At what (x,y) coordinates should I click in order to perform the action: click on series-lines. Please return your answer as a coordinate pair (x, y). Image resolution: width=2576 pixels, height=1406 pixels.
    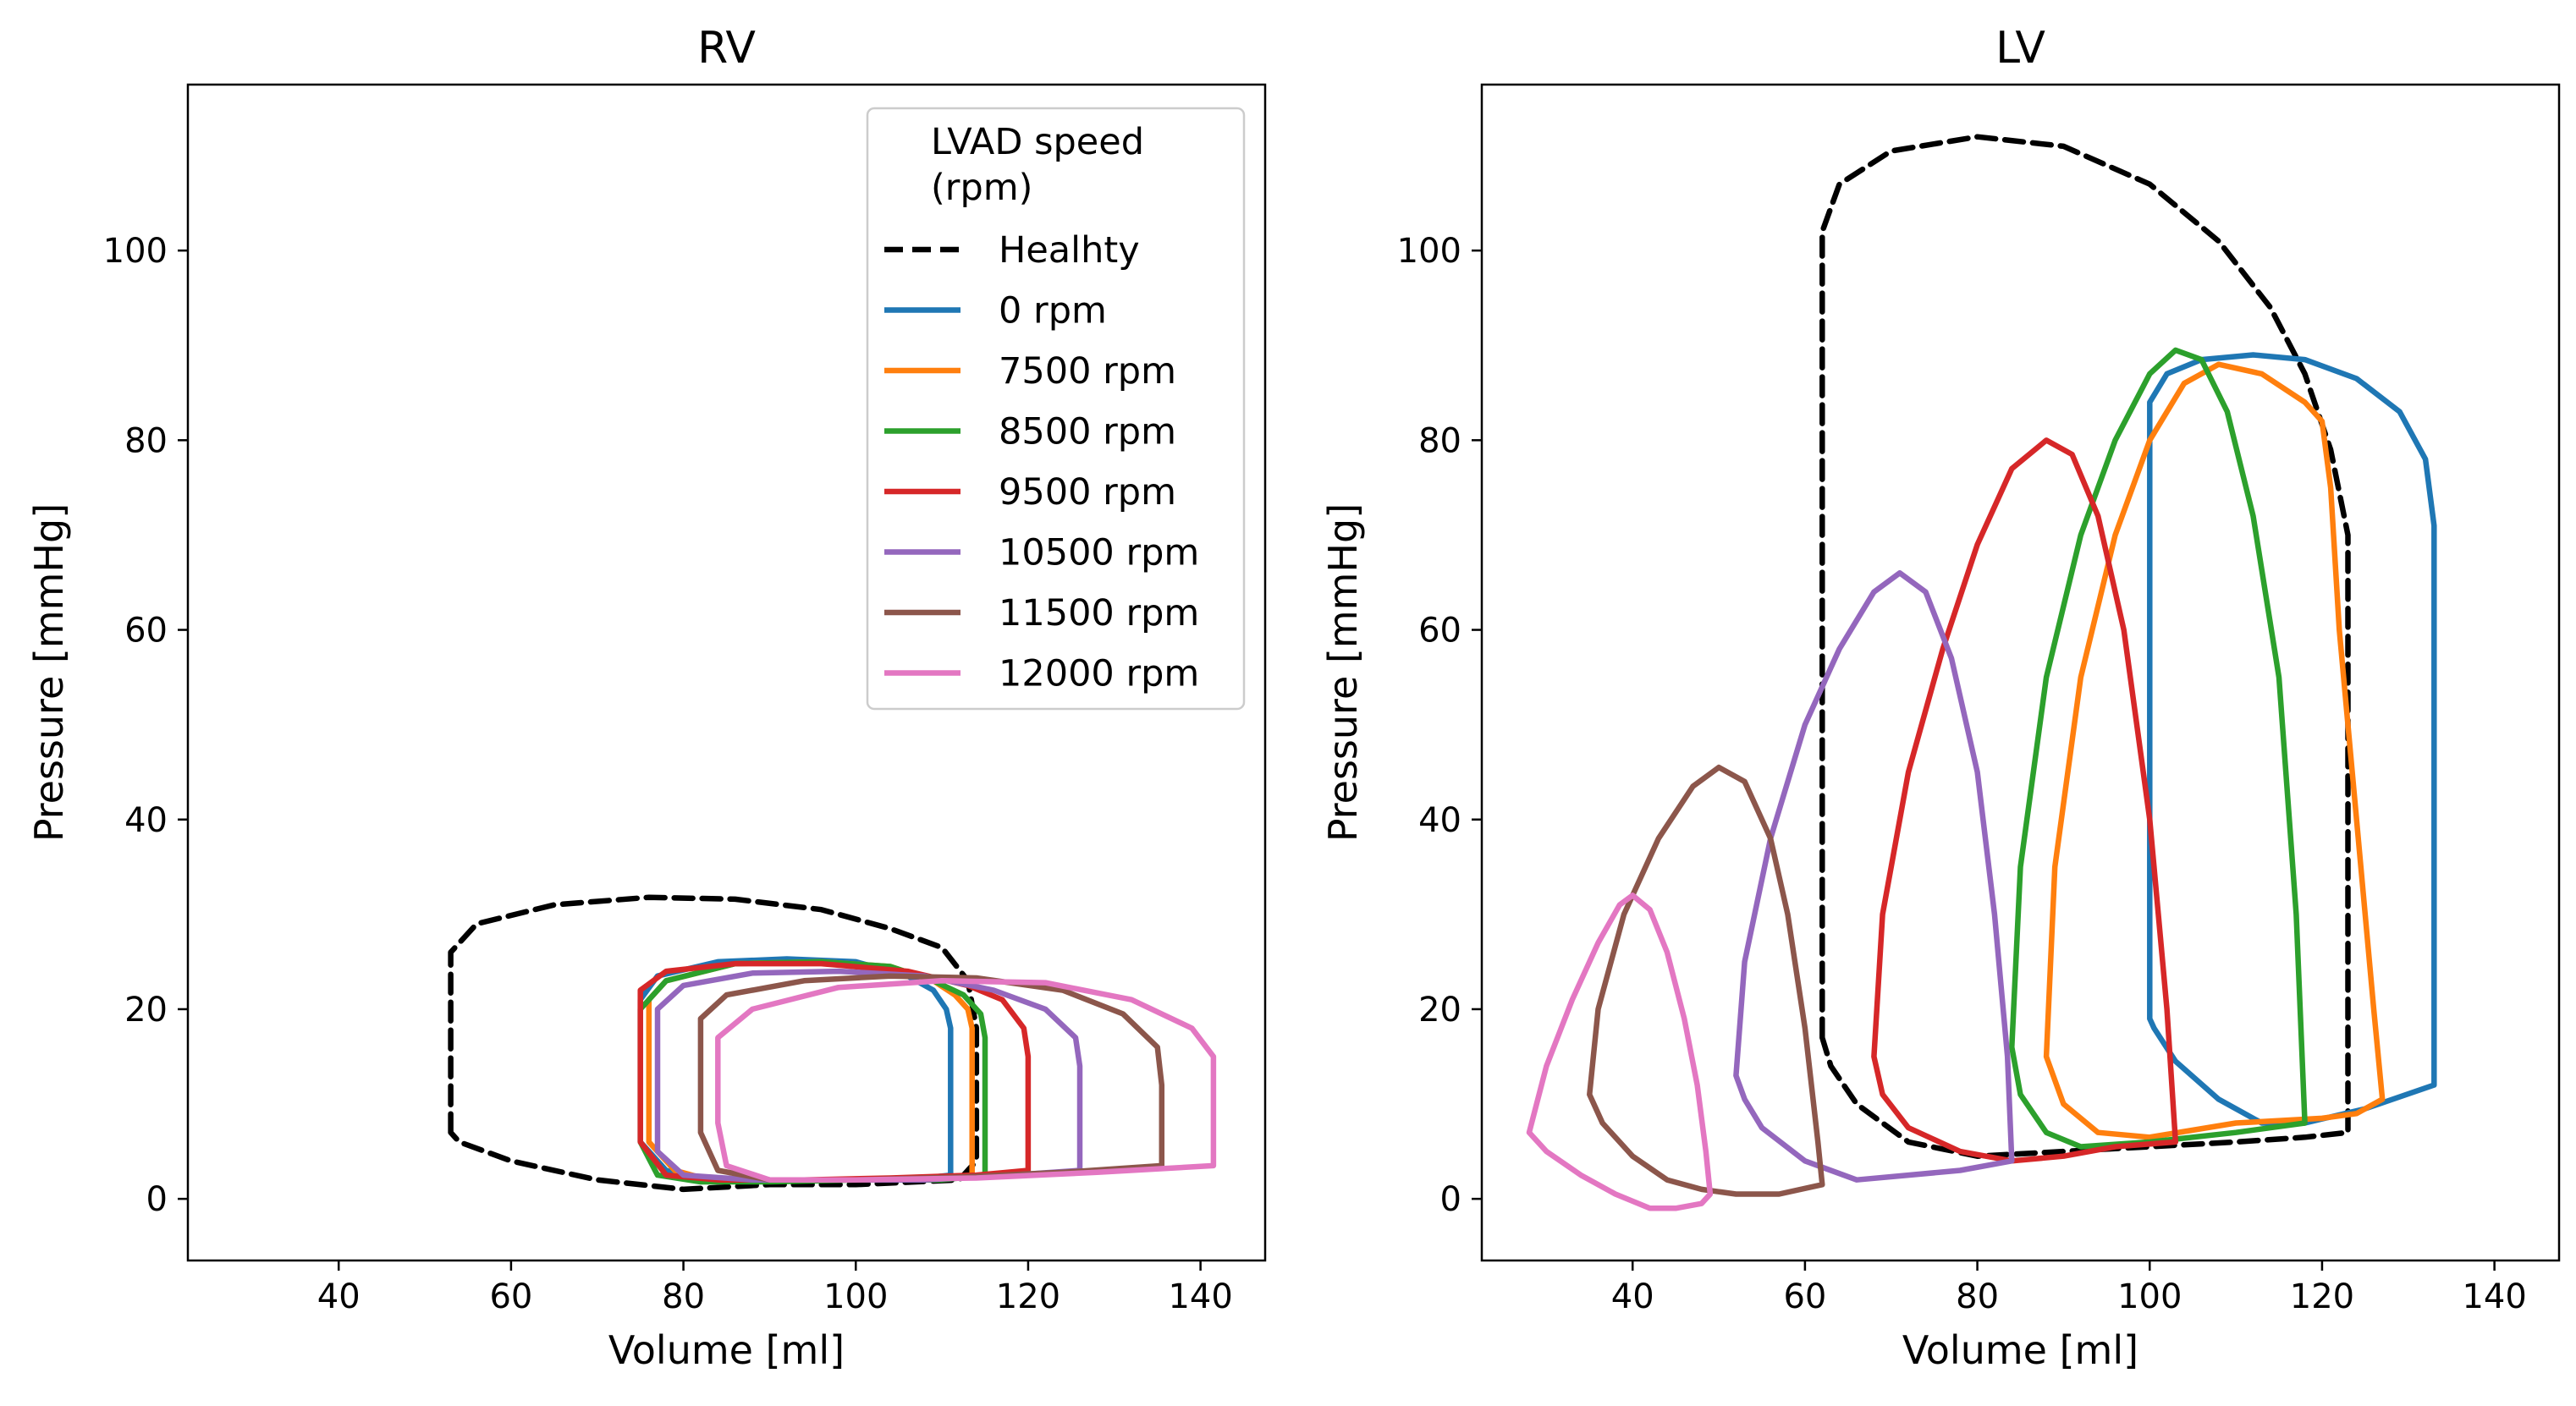
    Looking at the image, I should click on (832, 1043).